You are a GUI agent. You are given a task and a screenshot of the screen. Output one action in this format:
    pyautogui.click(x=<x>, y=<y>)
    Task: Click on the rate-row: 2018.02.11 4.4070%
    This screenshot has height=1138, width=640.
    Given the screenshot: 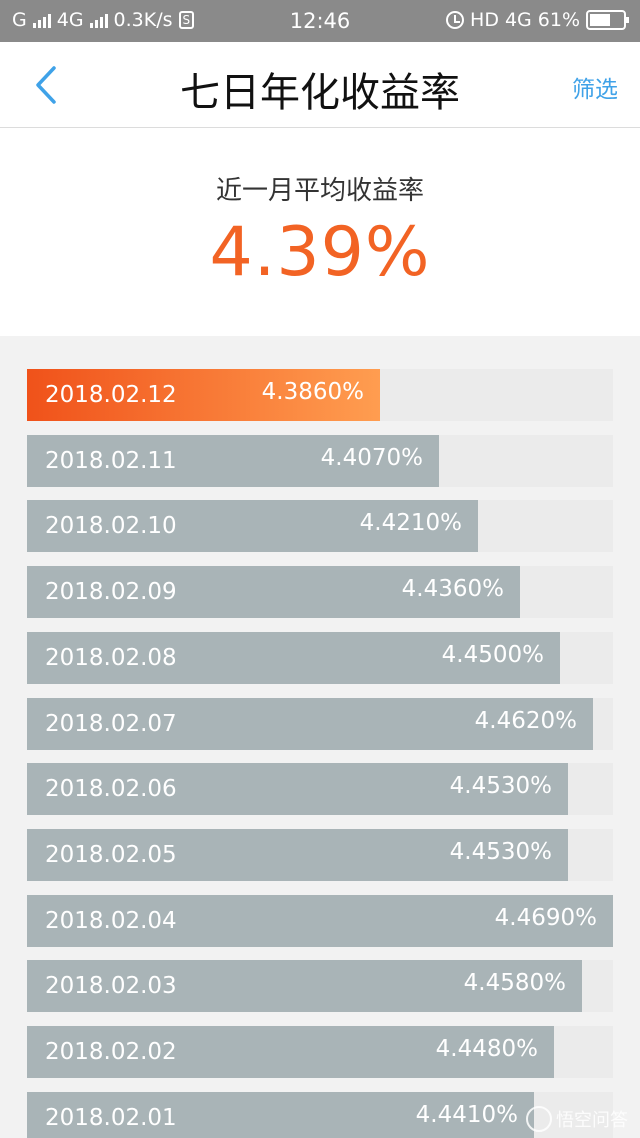 What is the action you would take?
    pyautogui.click(x=320, y=461)
    